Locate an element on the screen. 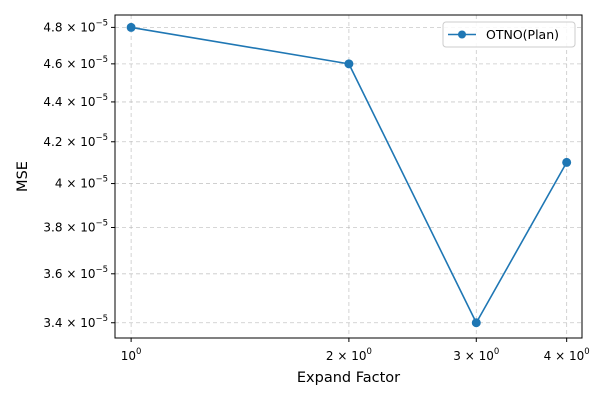 This screenshot has width=600, height=400. x-tick-label: 3 × 100 is located at coordinates (476, 355).